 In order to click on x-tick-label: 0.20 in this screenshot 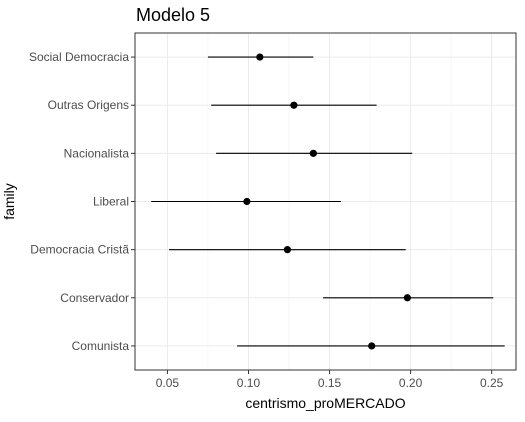, I will do `click(411, 383)`.